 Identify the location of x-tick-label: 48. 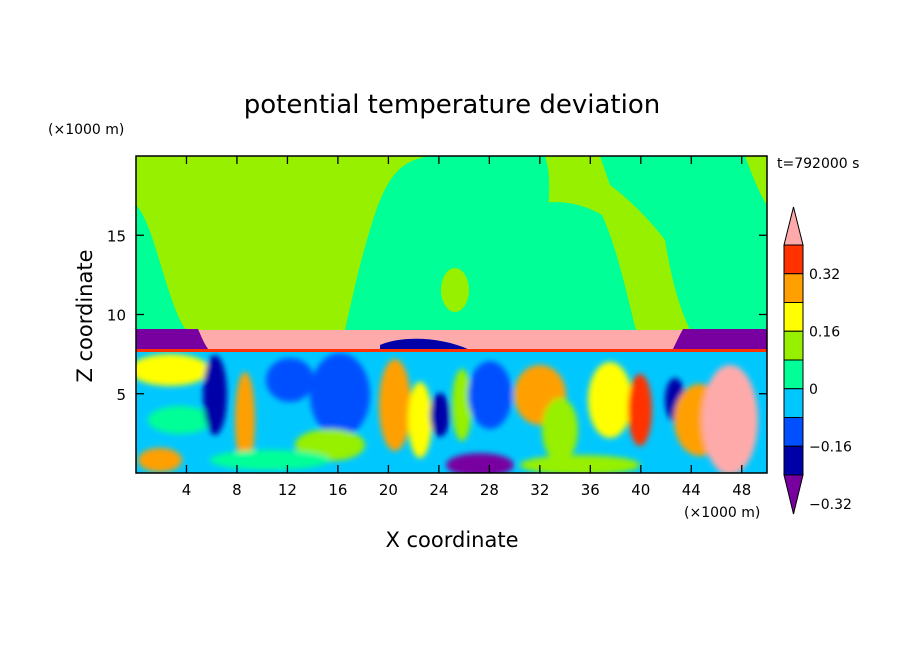
(741, 490).